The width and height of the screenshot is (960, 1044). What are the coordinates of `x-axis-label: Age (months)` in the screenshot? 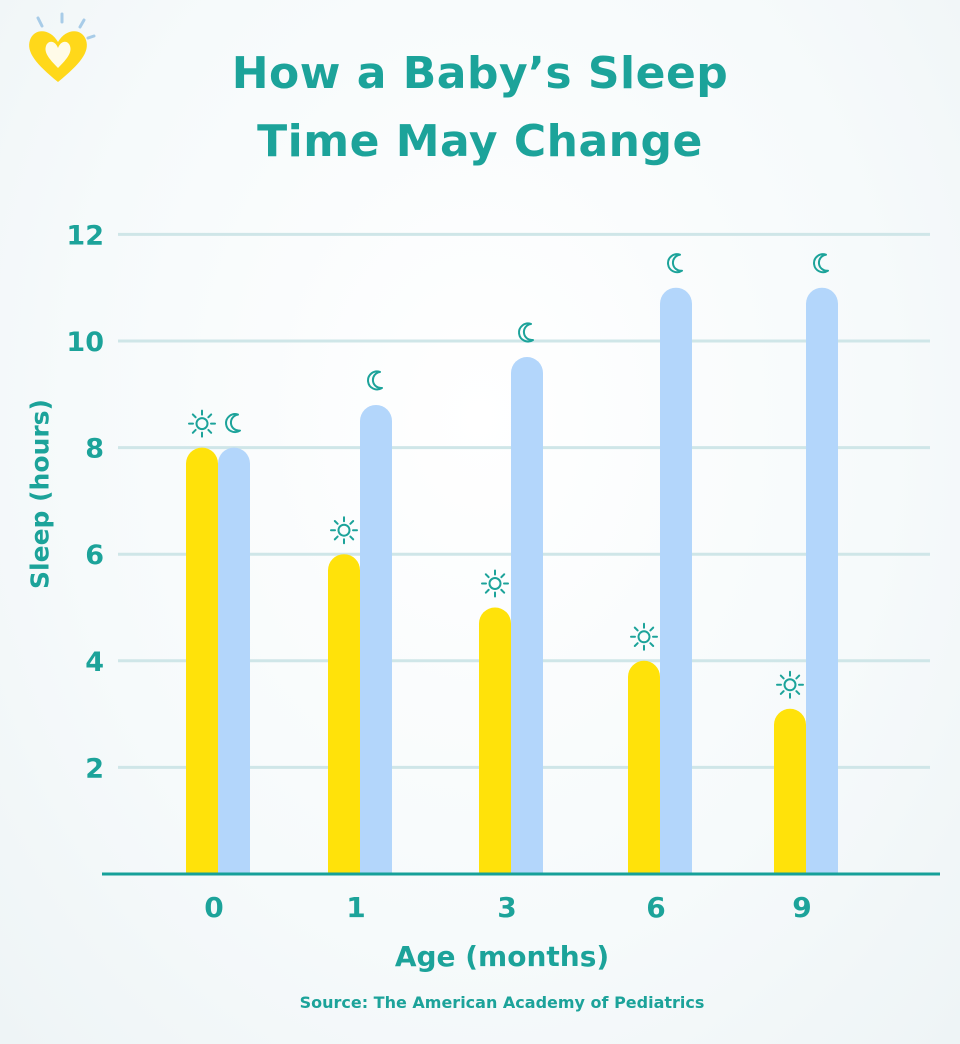 It's located at (502, 956).